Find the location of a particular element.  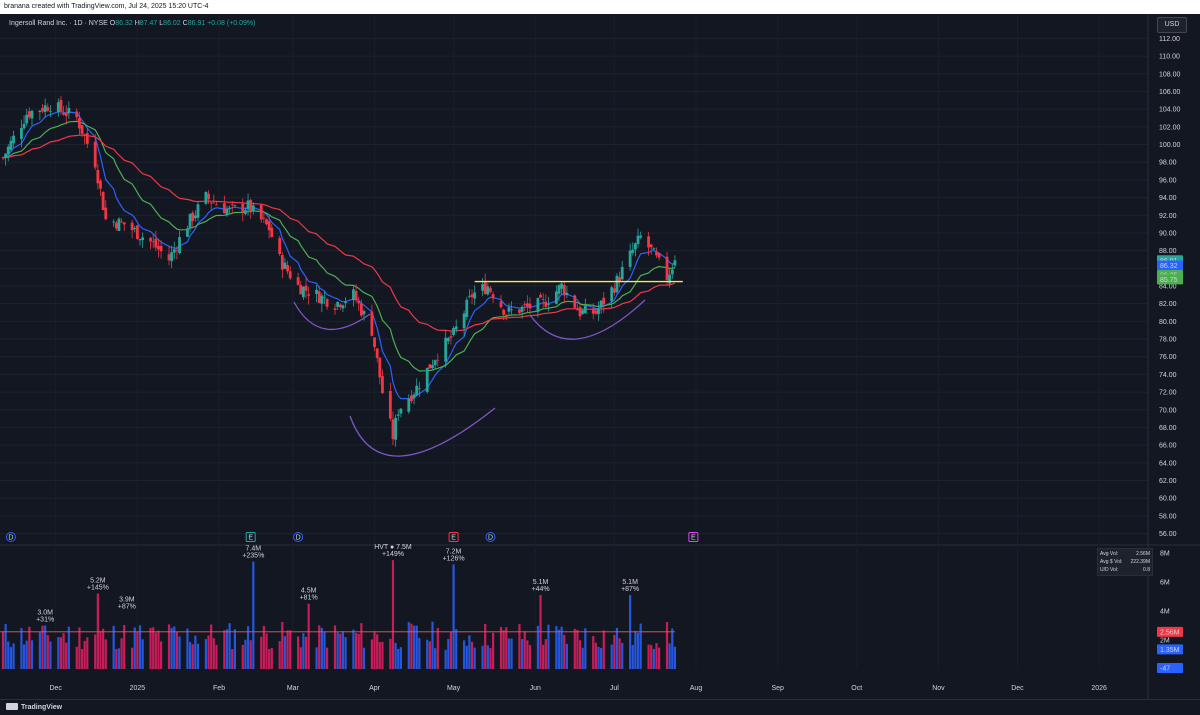

time-tick-label: Jul is located at coordinates (614, 688).